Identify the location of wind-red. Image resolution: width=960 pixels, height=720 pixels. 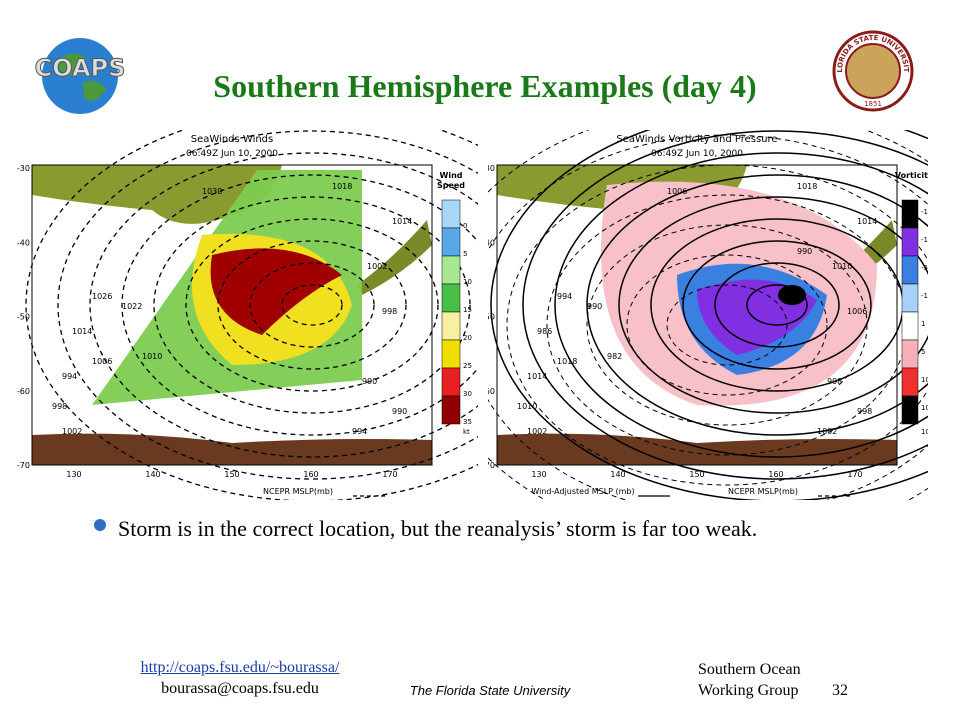
(276, 291).